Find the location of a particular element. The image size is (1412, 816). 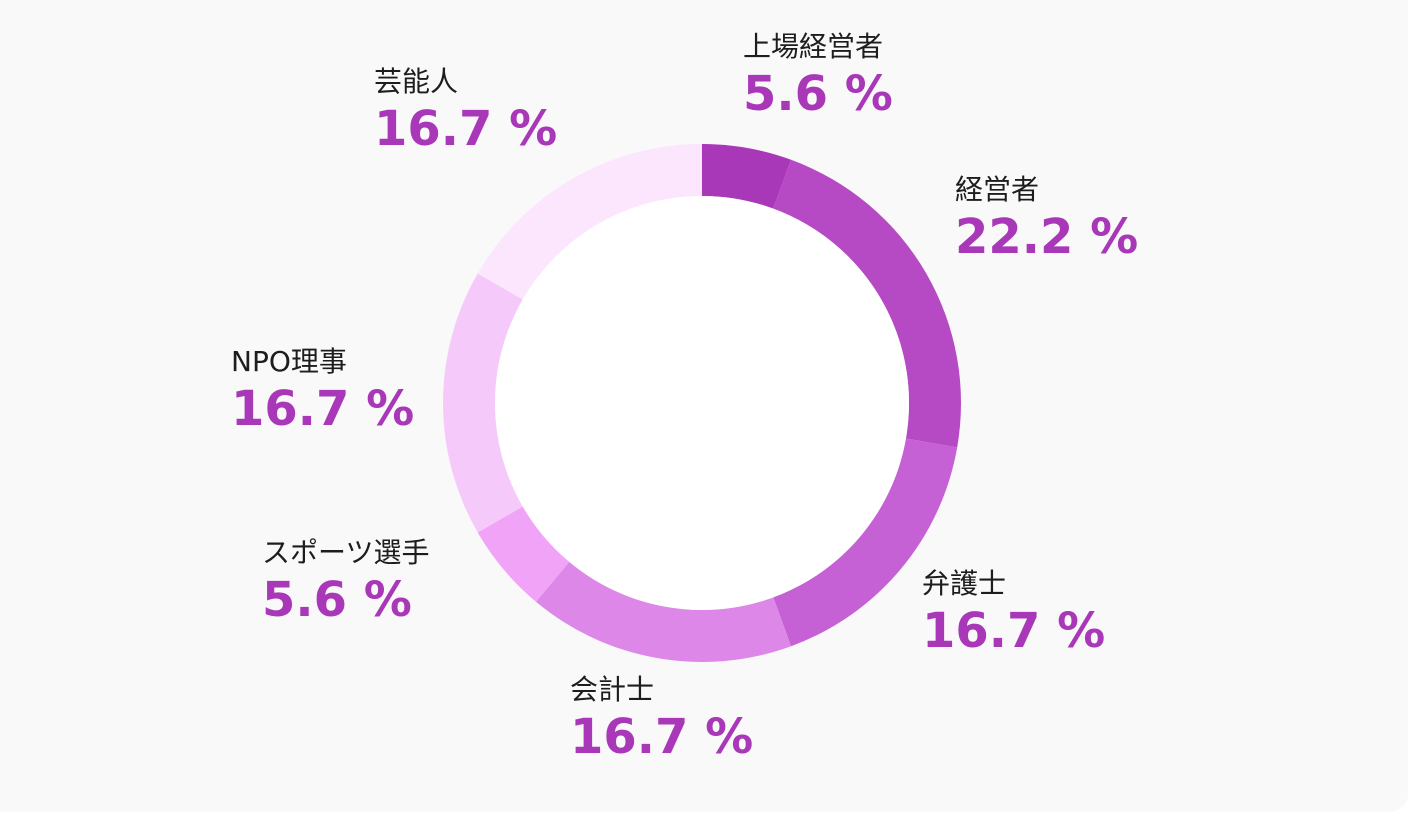

slice-label-executive: 経営者 22.2 % is located at coordinates (1046, 220).